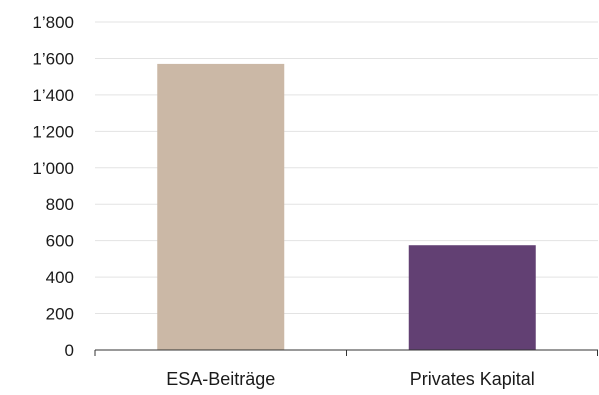 Image resolution: width=599 pixels, height=395 pixels. Describe the element at coordinates (60, 314) in the screenshot. I see `y-tick-label: 200` at that location.